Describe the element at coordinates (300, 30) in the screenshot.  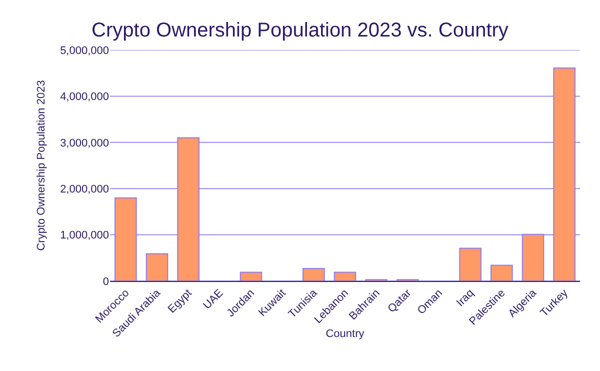
I see `chart-title: Crypto Ownership Population 2023 vs. Country` at that location.